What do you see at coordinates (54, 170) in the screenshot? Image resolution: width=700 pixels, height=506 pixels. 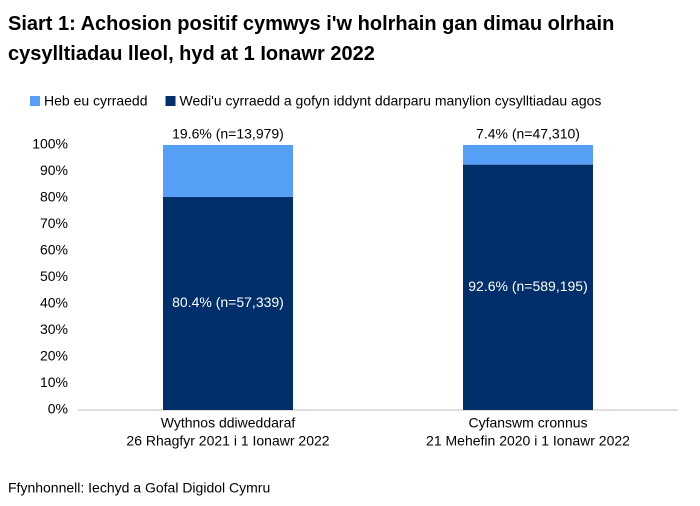 I see `y-tick-label: 90%` at bounding box center [54, 170].